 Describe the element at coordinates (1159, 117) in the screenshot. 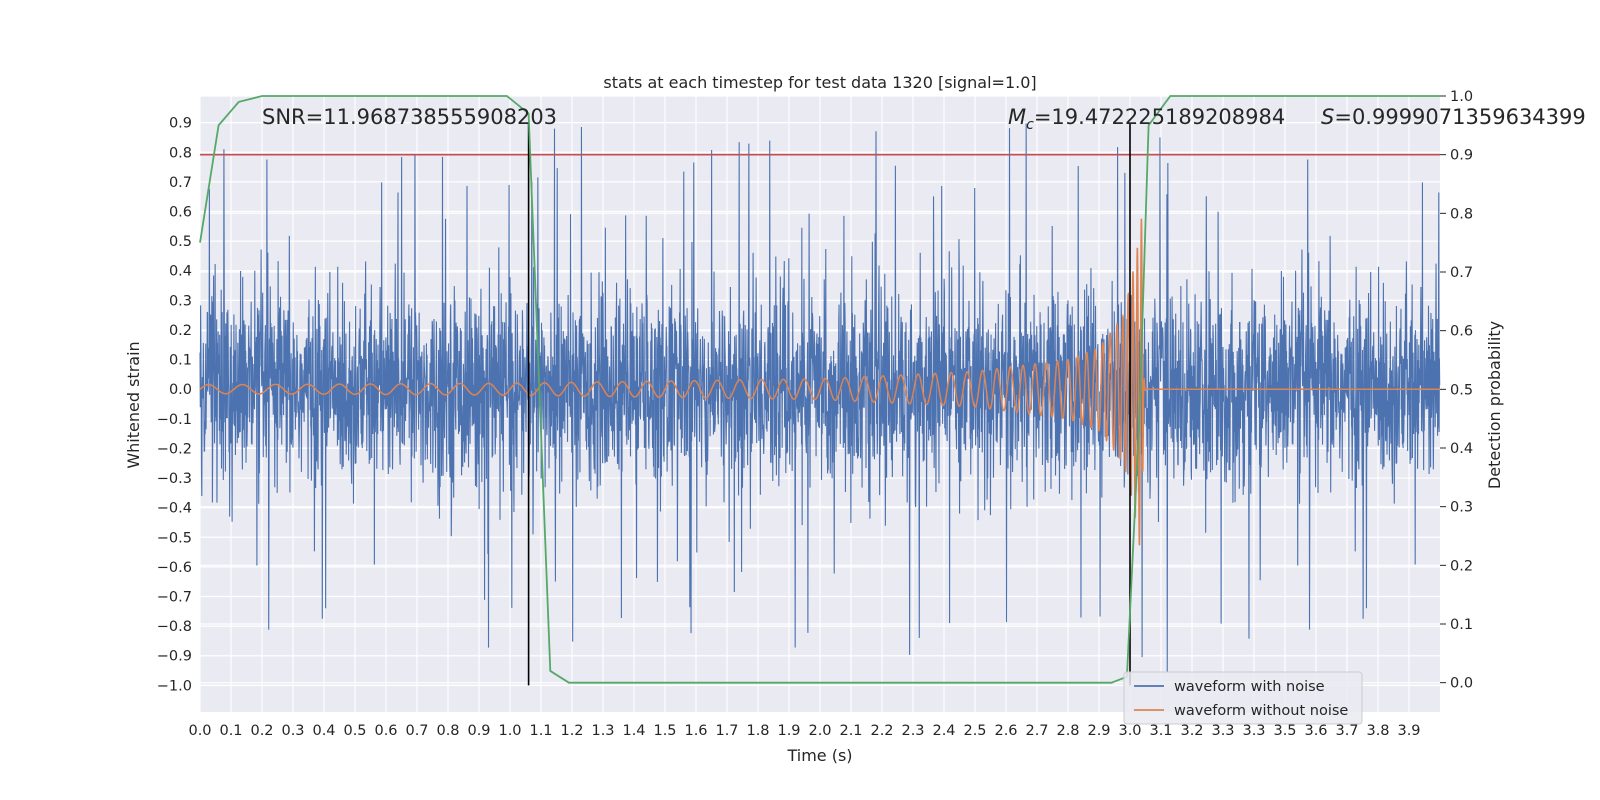

I see `mc-value: =19.472225189208984` at that location.